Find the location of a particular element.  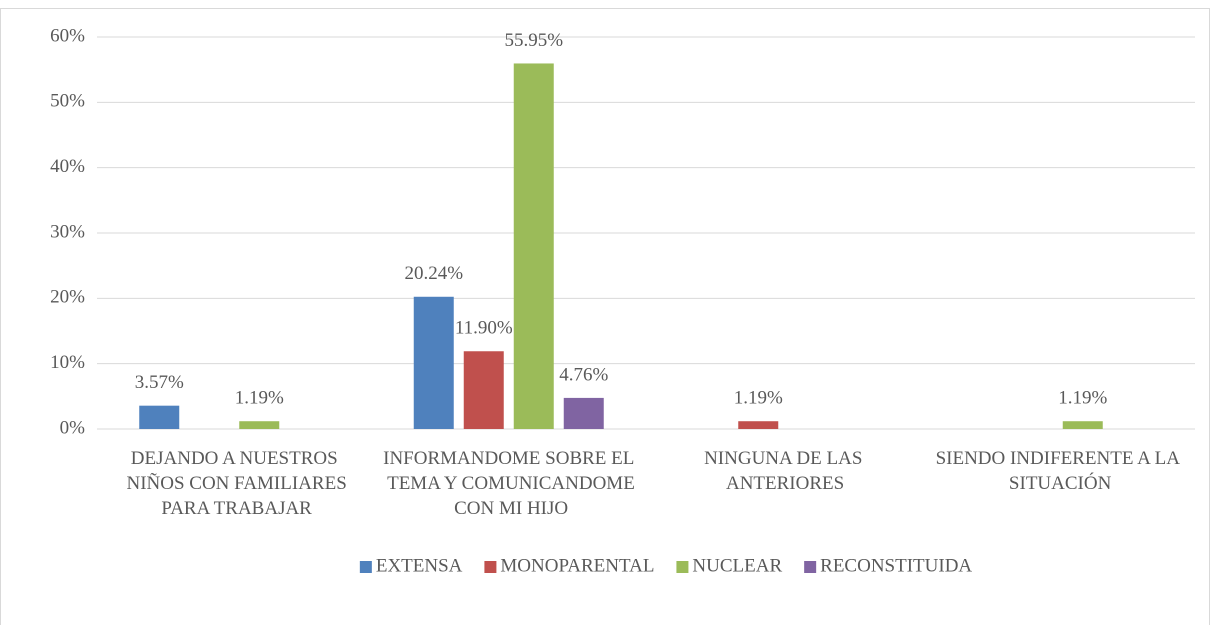

legend-label: RECONSTITUIDA is located at coordinates (896, 565).